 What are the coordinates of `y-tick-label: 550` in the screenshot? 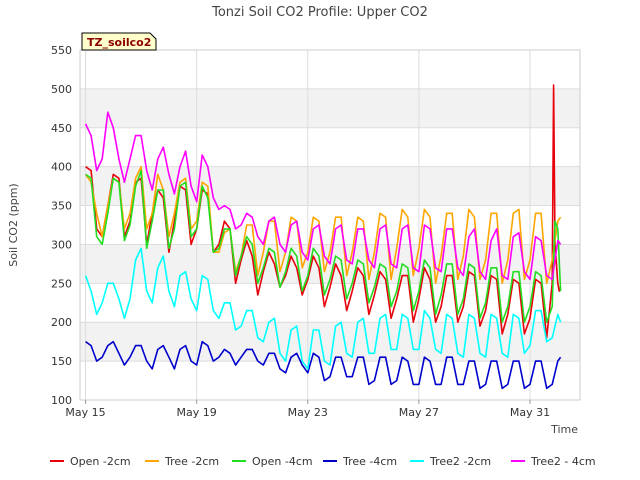 It's located at (61, 50).